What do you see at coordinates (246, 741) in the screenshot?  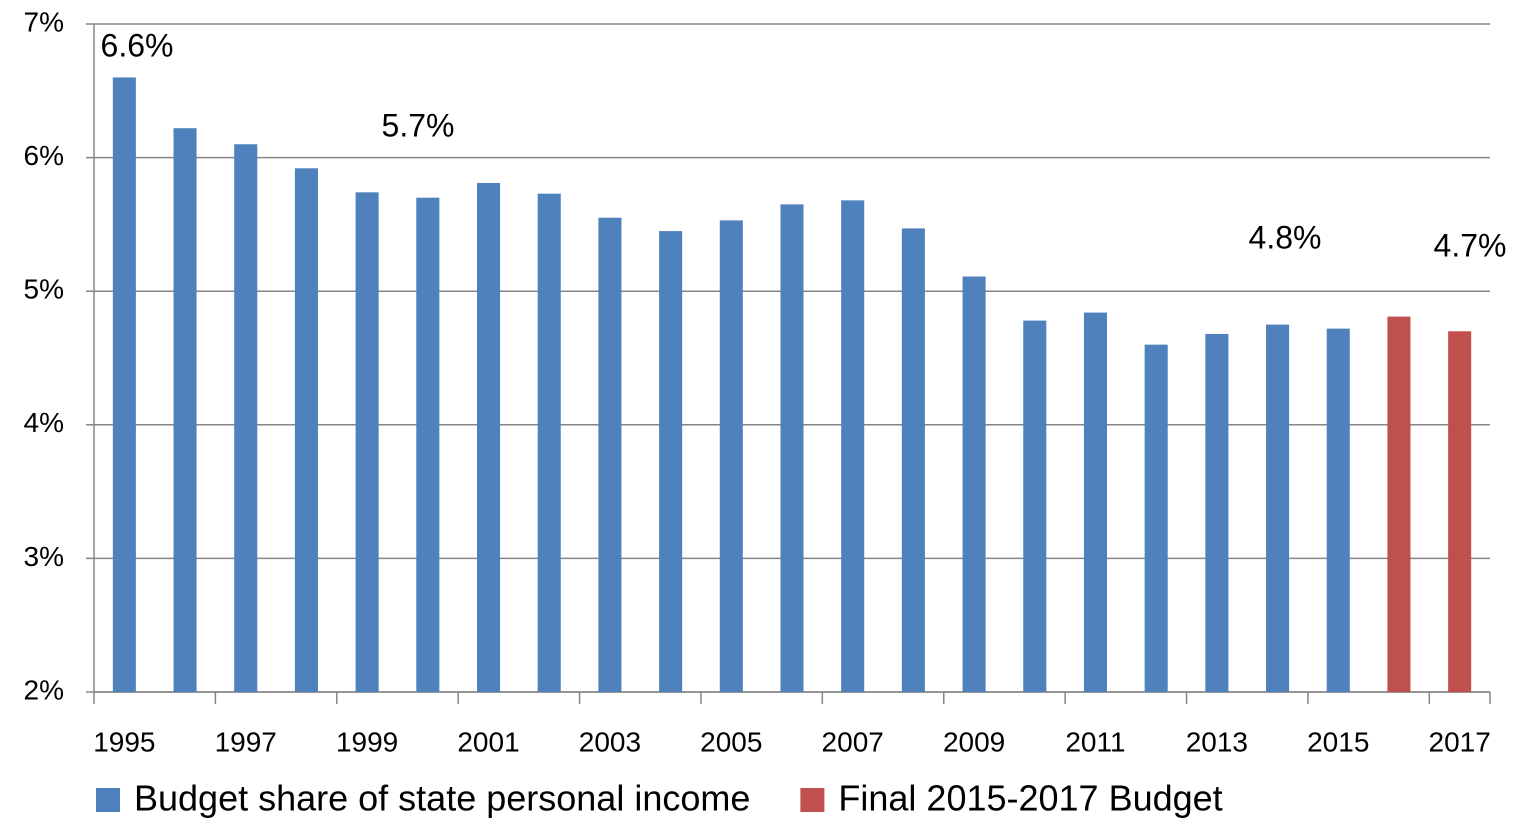 I see `x-tick-label: 1997` at bounding box center [246, 741].